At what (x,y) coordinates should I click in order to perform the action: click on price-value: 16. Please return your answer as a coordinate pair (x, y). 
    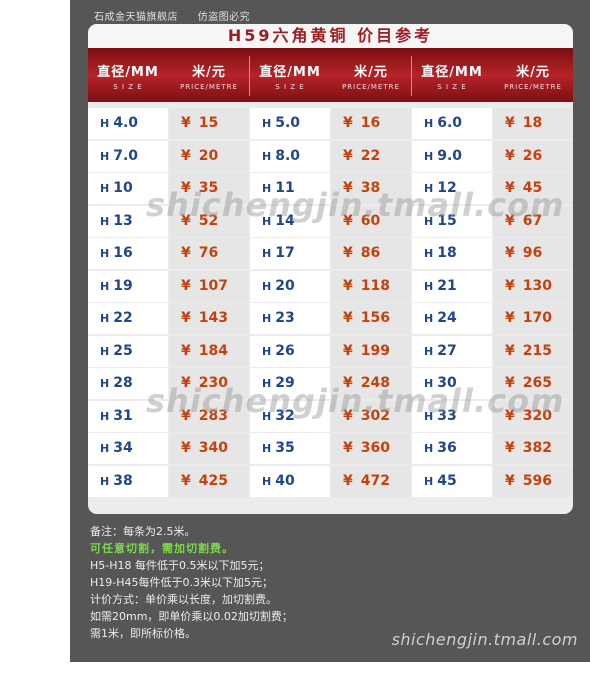
    Looking at the image, I should click on (370, 123).